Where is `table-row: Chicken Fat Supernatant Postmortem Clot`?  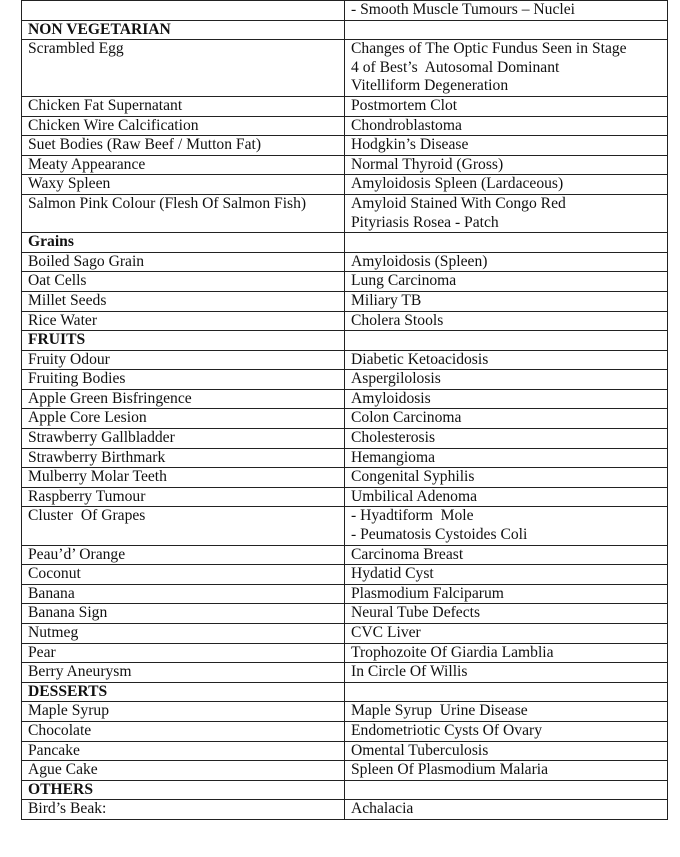
table-row: Chicken Fat Supernatant Postmortem Clot is located at coordinates (344, 106).